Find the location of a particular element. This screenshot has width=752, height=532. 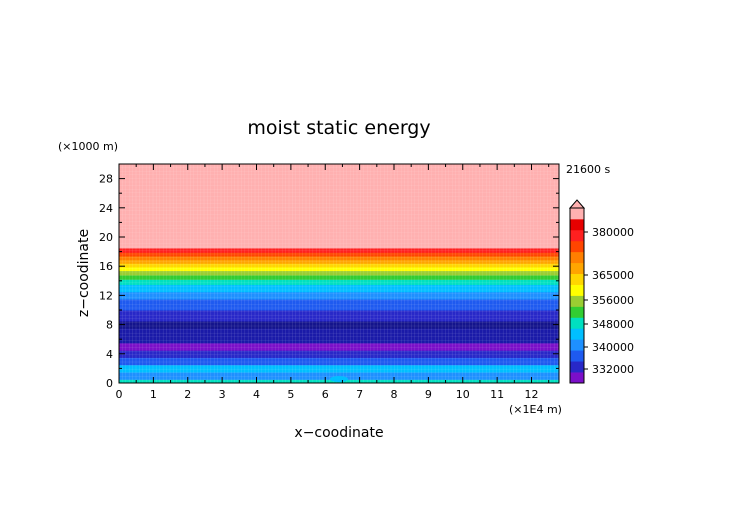

x-tick-label: 6 is located at coordinates (325, 394).